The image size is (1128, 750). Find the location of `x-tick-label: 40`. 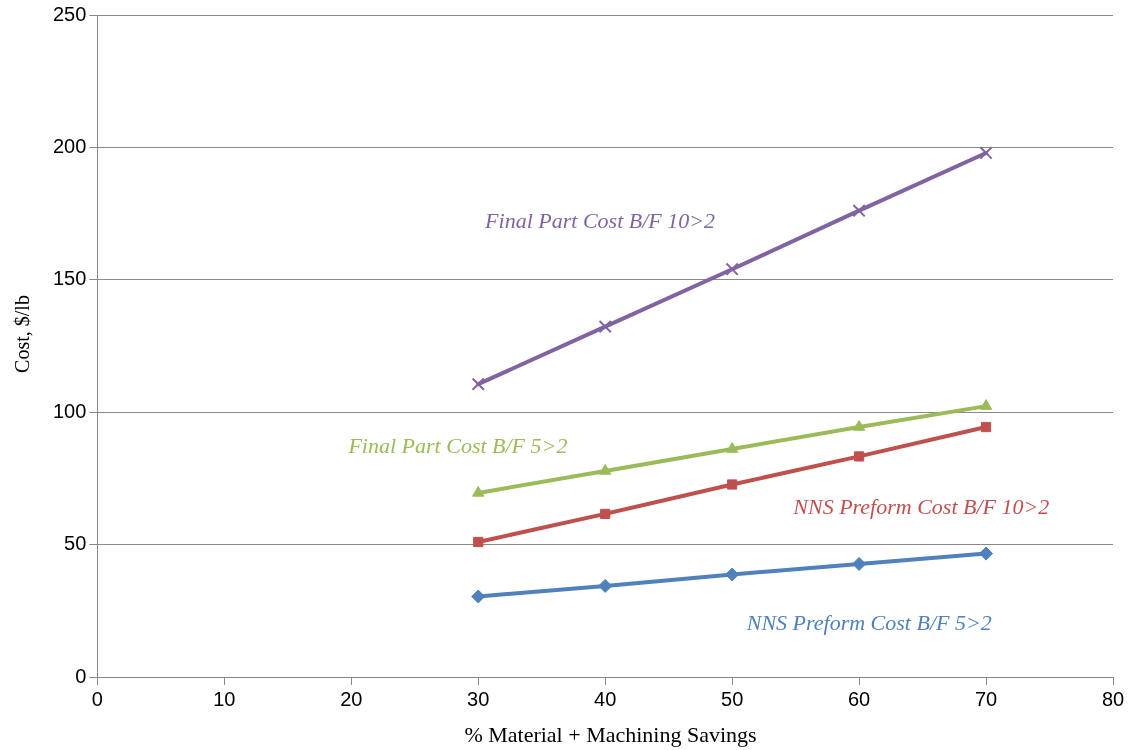

x-tick-label: 40 is located at coordinates (605, 698).